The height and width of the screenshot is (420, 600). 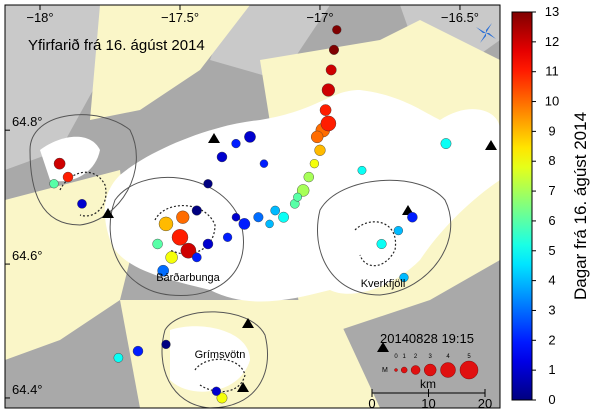 What do you see at coordinates (405, 357) in the screenshot?
I see `magnitude-value: 1` at bounding box center [405, 357].